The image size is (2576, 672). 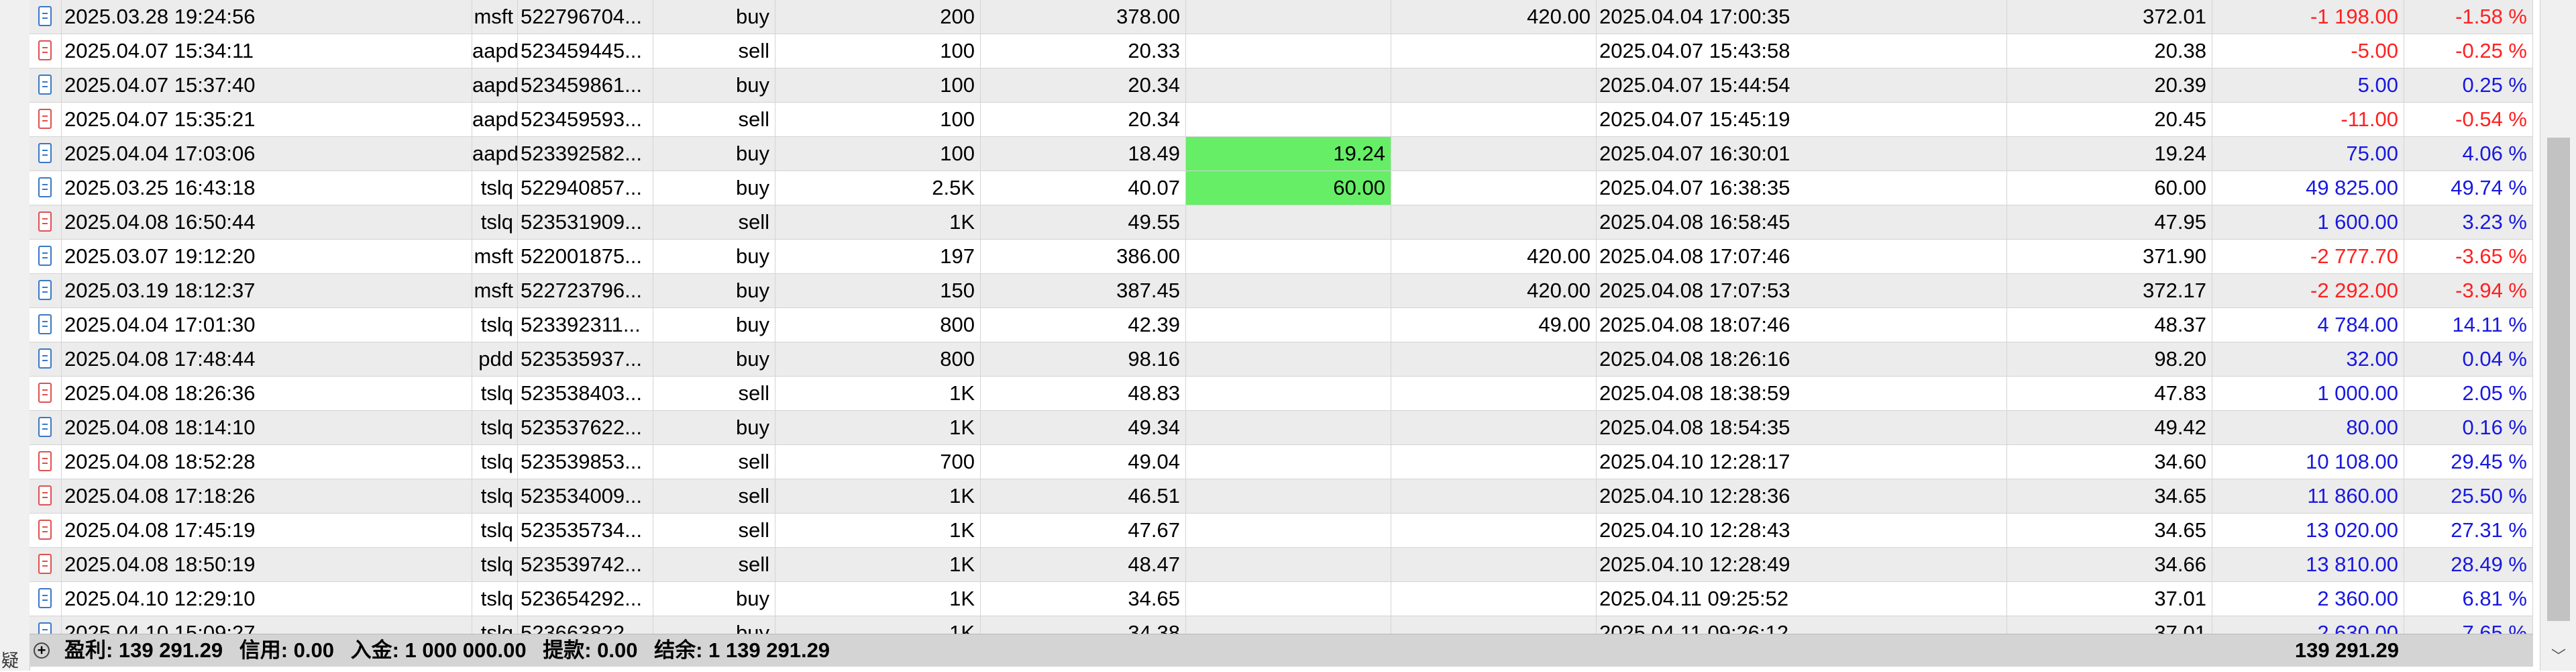 I want to click on cell-volume: 800, so click(x=878, y=325).